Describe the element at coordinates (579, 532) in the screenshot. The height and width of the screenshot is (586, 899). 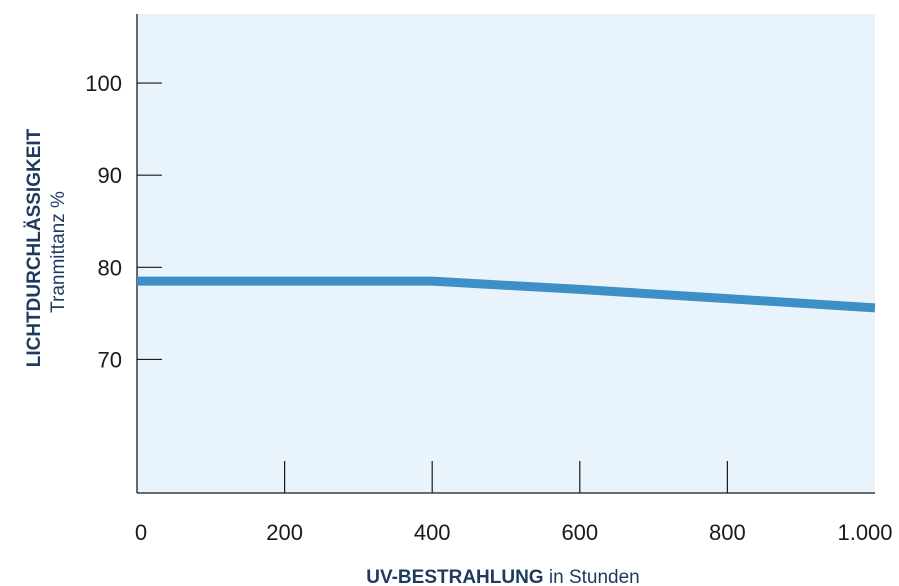
I see `x-tick-label: 600` at that location.